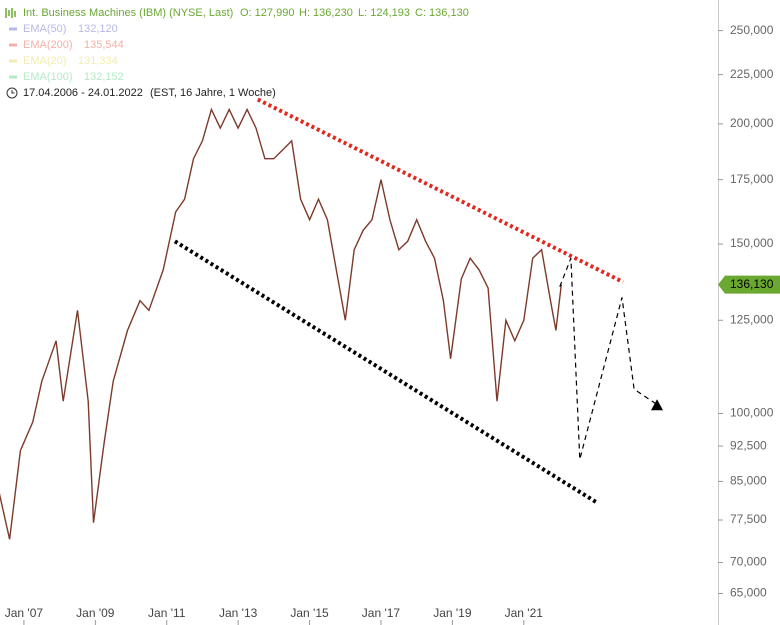 This screenshot has height=625, width=780. What do you see at coordinates (748, 445) in the screenshot?
I see `y-tick-label: 92,500` at bounding box center [748, 445].